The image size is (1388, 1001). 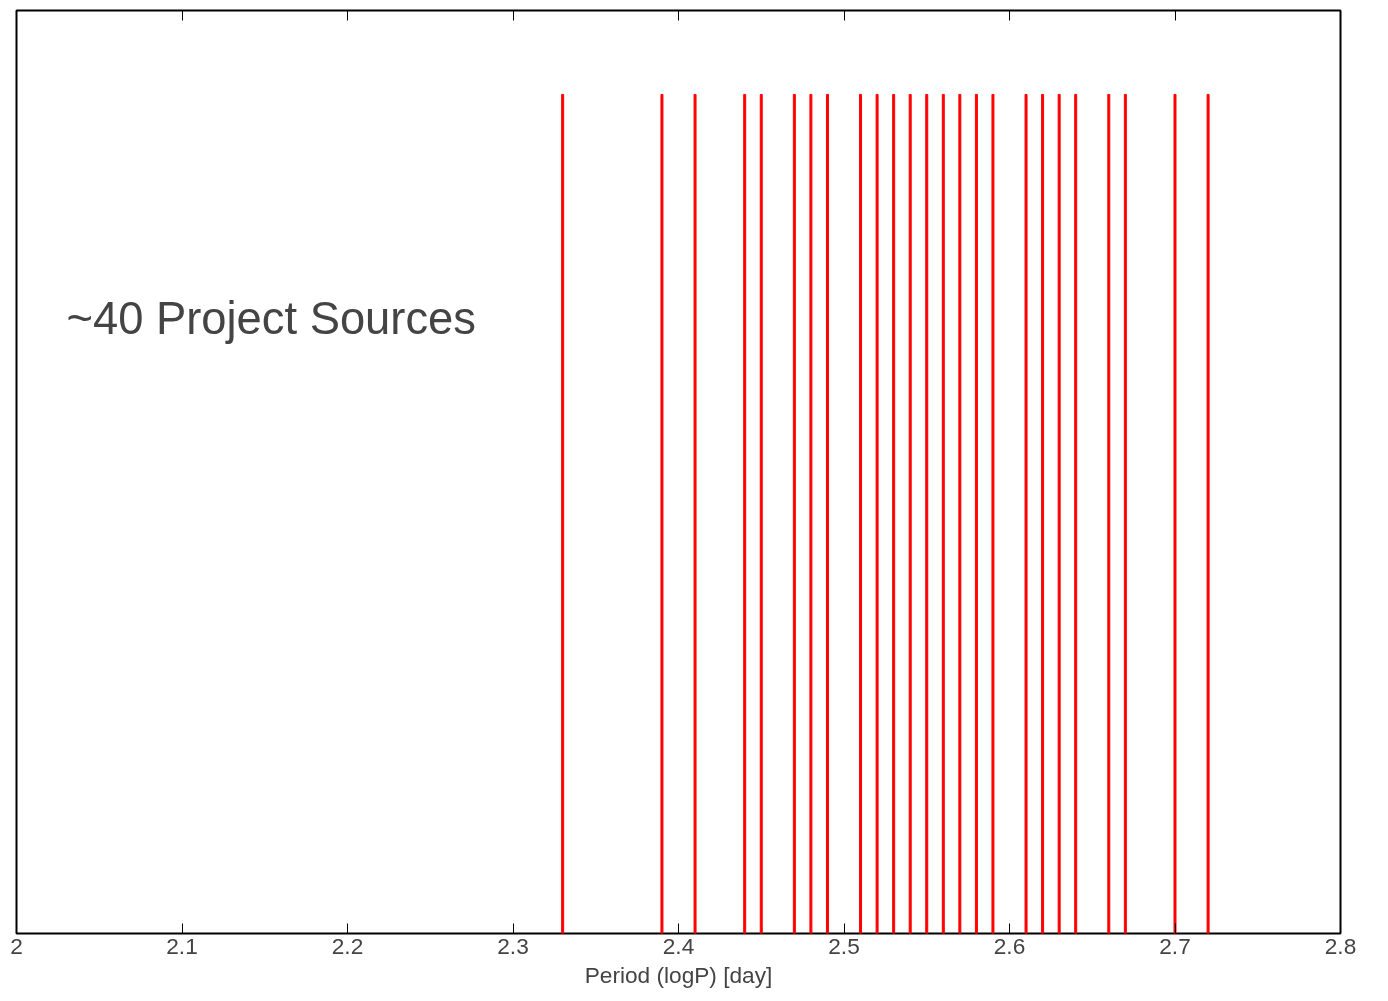 I want to click on x-tick-label: 2.8, so click(x=1340, y=945).